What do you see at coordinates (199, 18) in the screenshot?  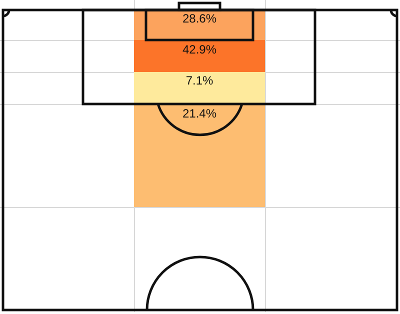 I see `data-label: 28.6%` at bounding box center [199, 18].